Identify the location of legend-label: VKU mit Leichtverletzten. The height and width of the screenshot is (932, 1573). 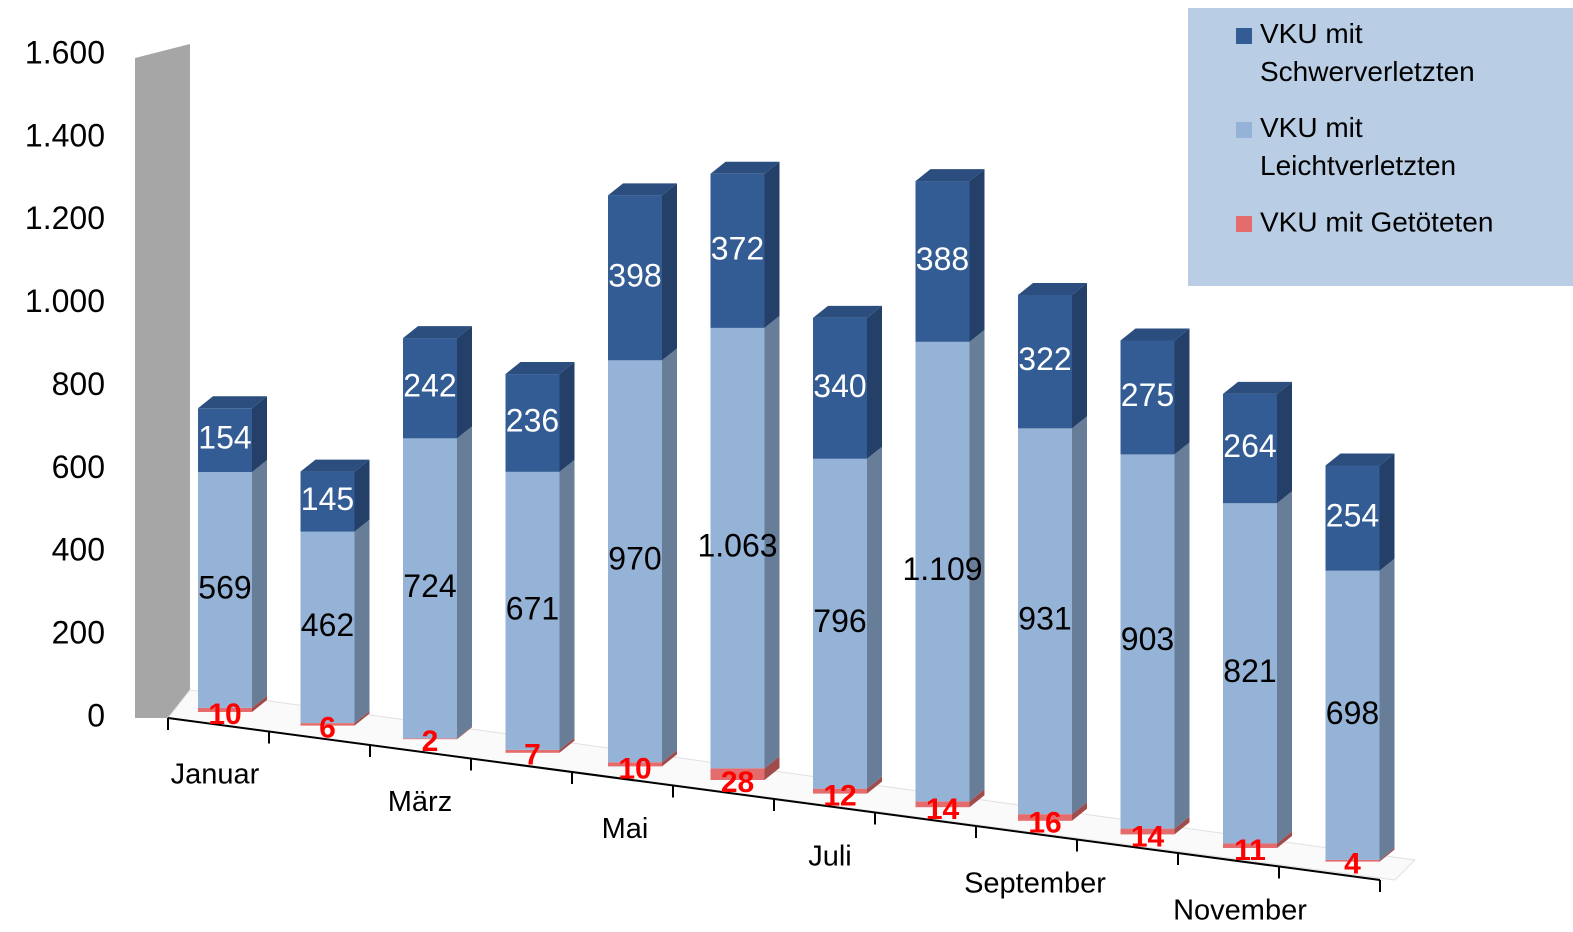
(1358, 146).